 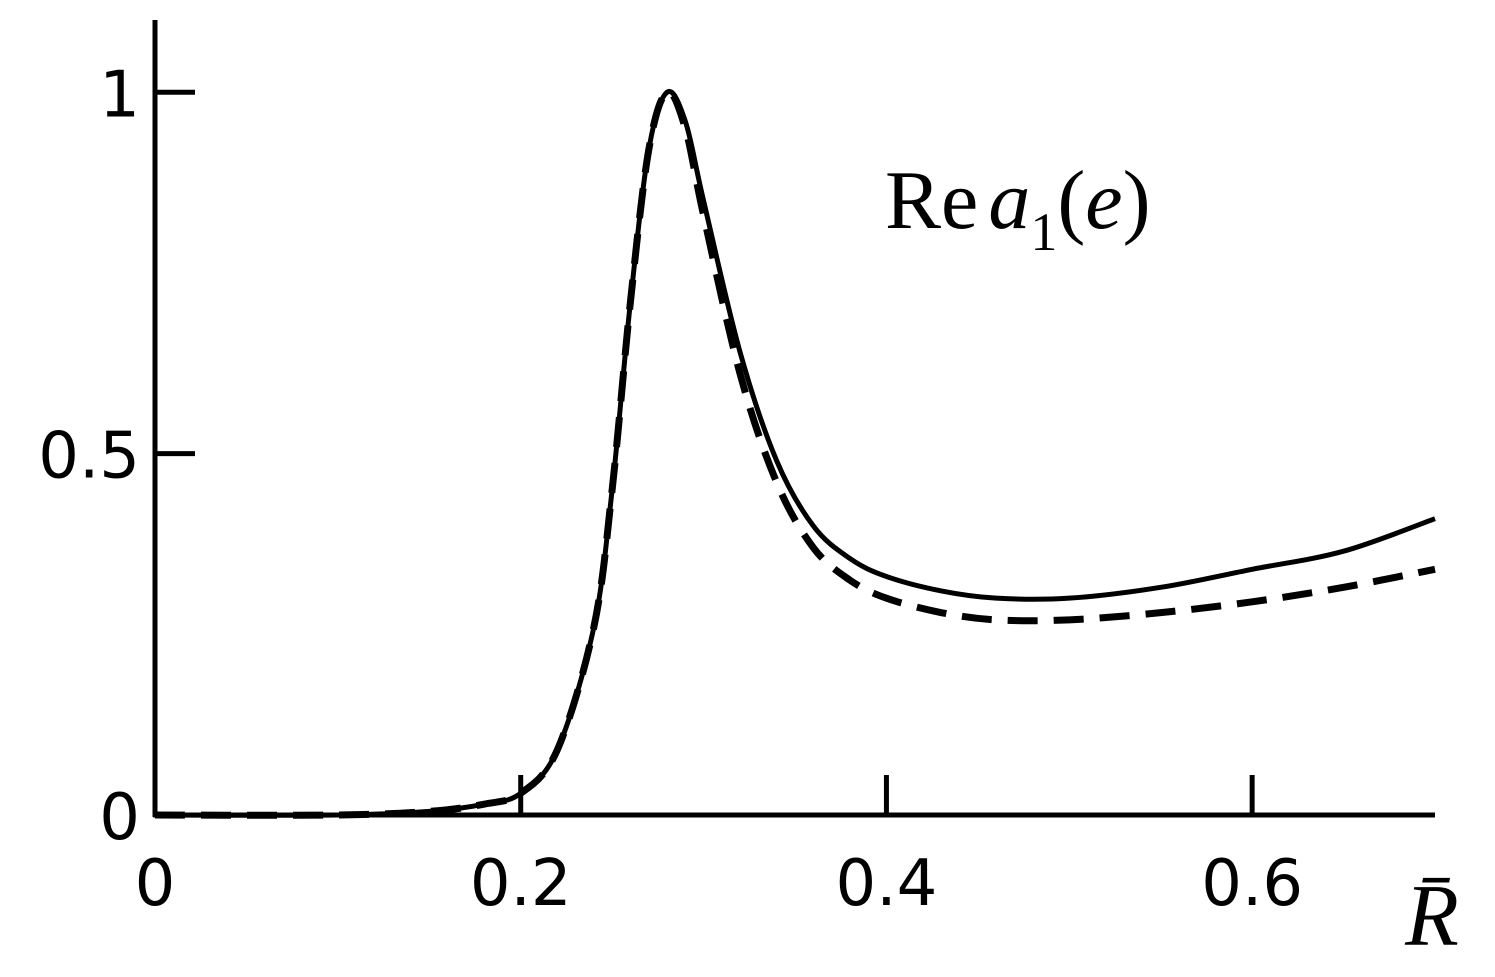 I want to click on x-axis-label: R̄, so click(x=1431, y=916).